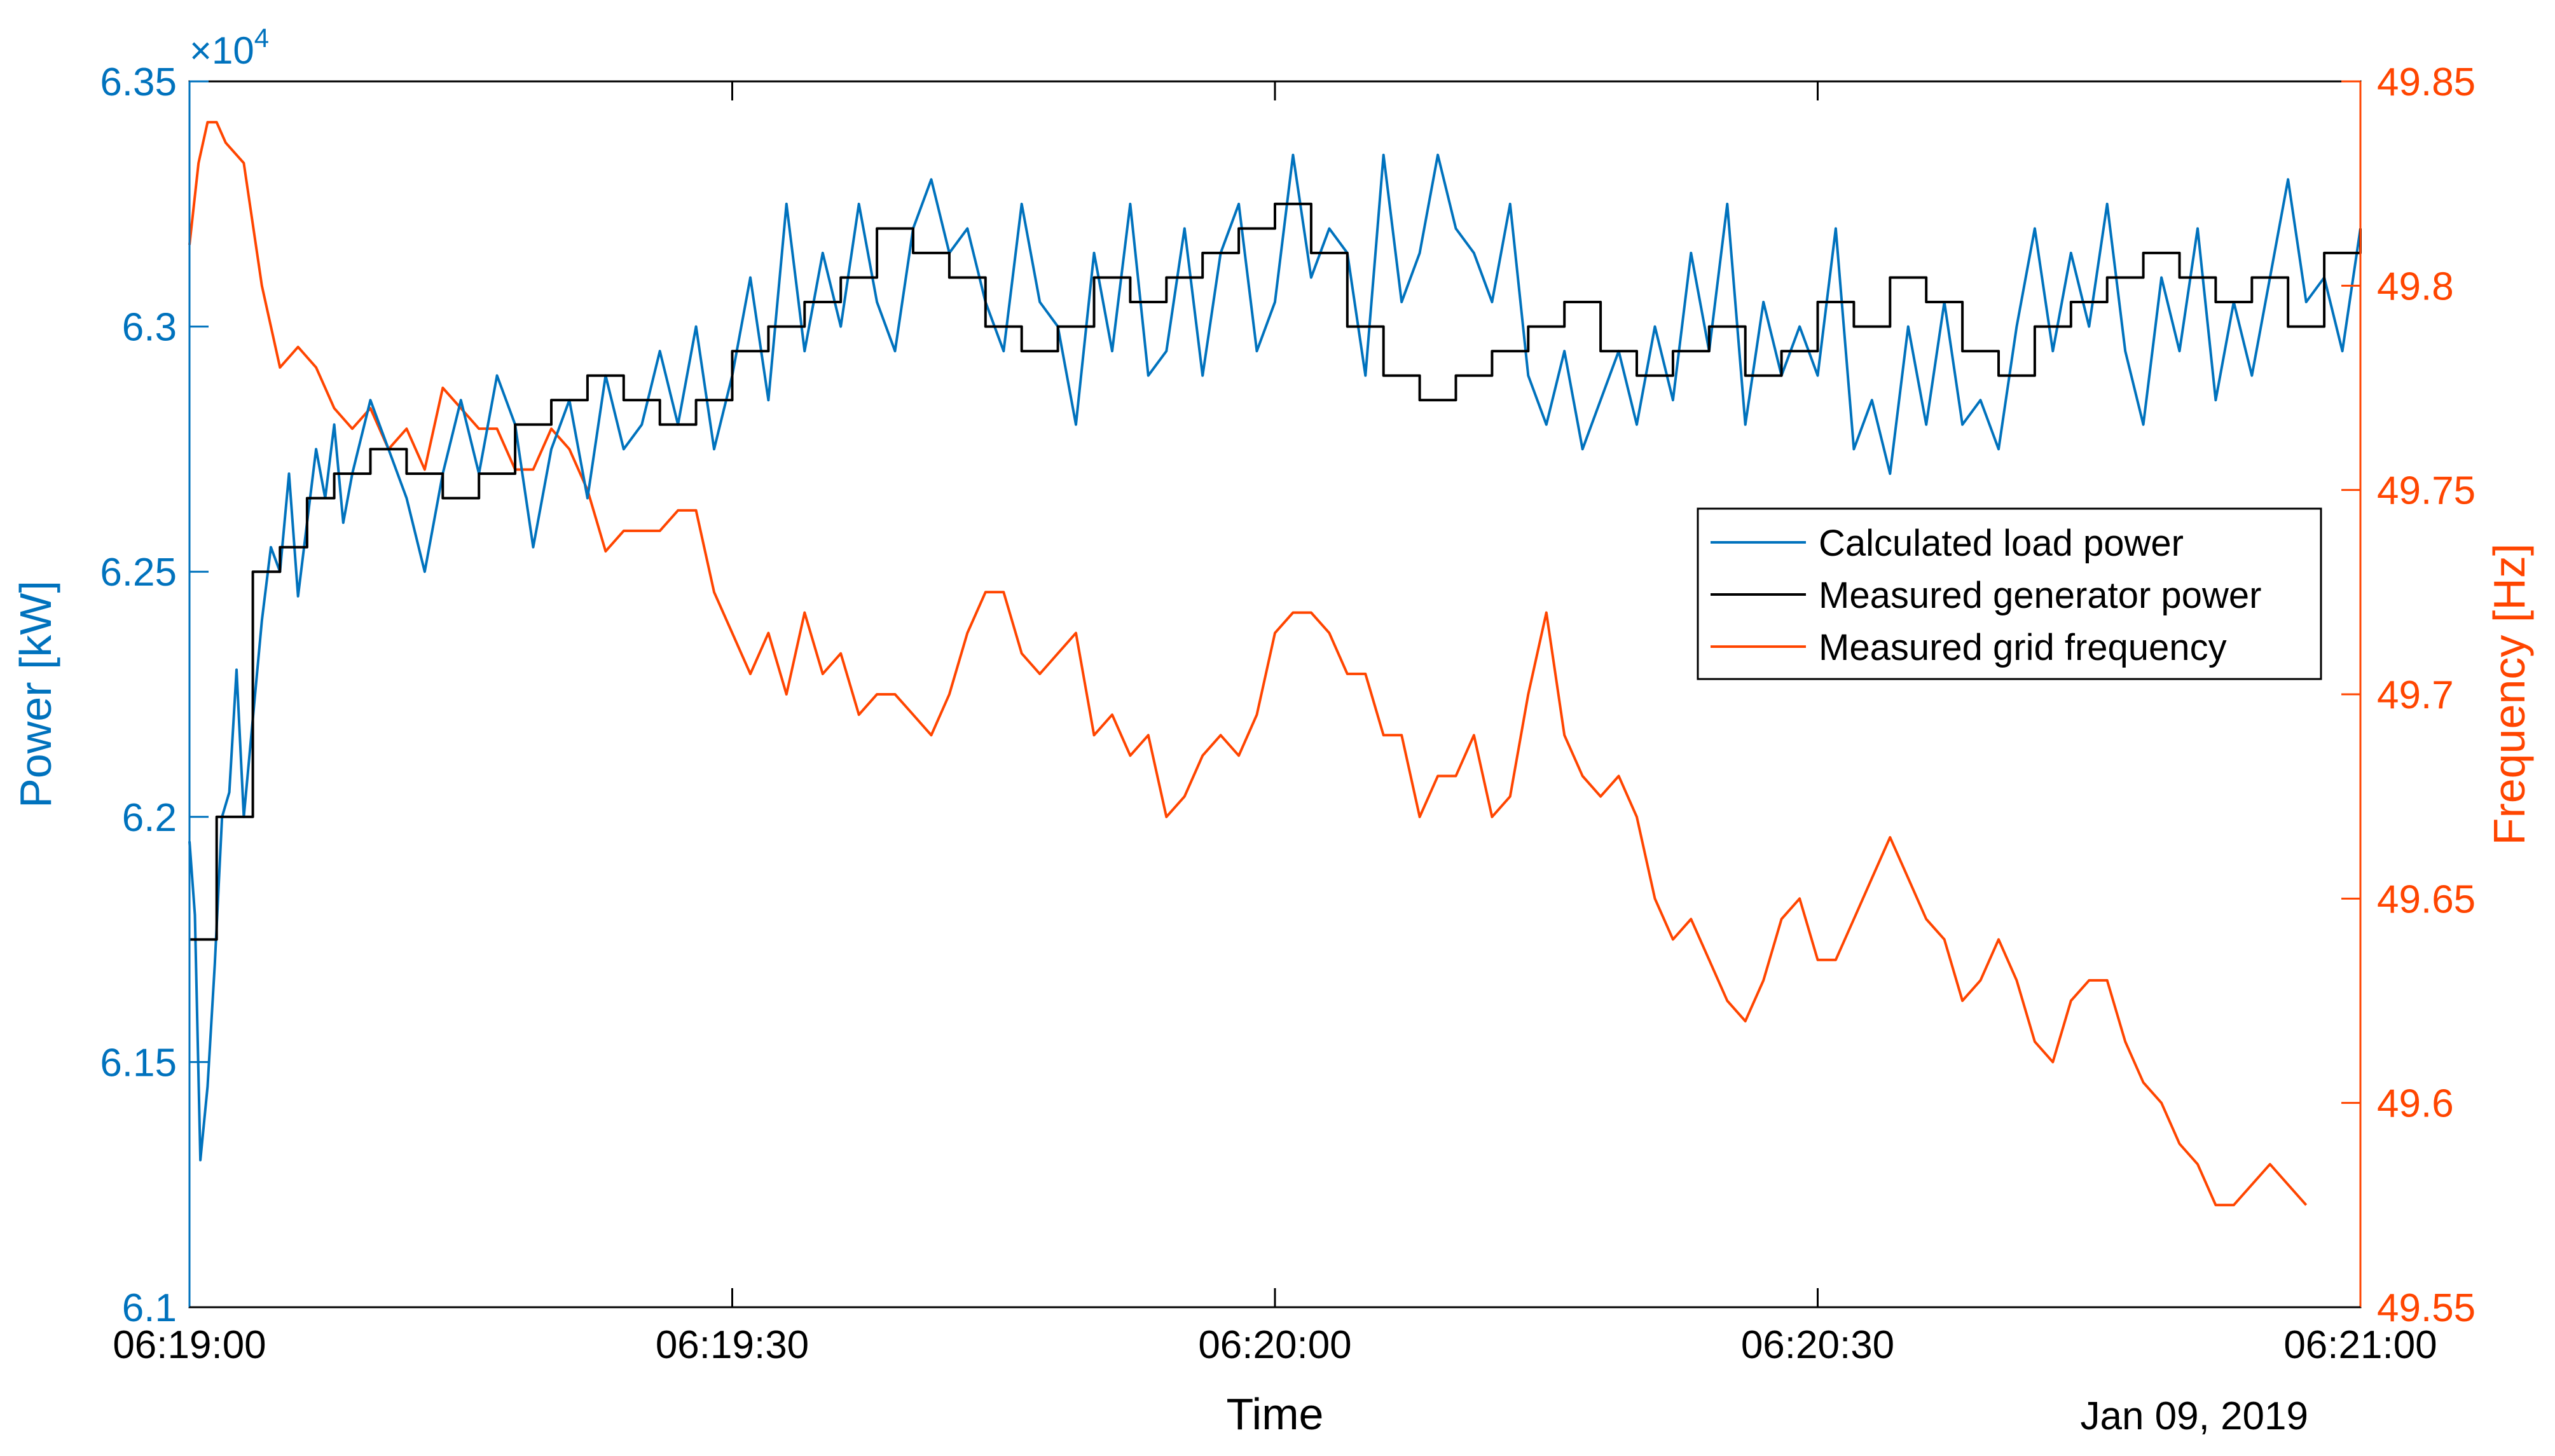 Image resolution: width=2555 pixels, height=1456 pixels. Describe the element at coordinates (189, 1345) in the screenshot. I see `x-tick-label: 06:19:00` at that location.